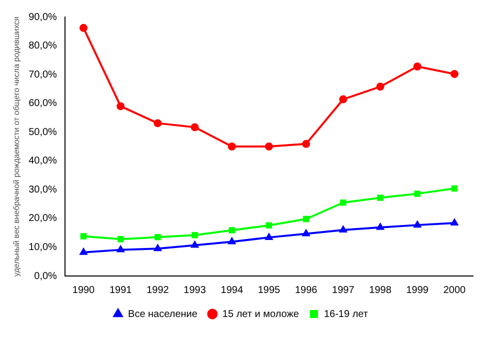  Describe the element at coordinates (43, 132) in the screenshot. I see `y-tick-label: 50,0%` at that location.